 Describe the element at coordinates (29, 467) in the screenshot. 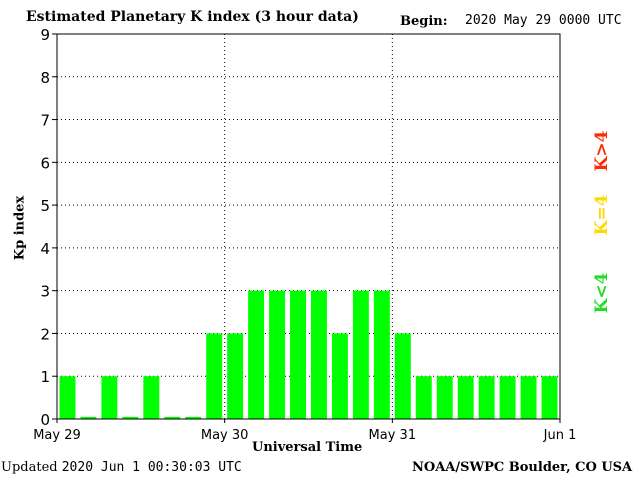

I see `updated-label: Updated` at that location.